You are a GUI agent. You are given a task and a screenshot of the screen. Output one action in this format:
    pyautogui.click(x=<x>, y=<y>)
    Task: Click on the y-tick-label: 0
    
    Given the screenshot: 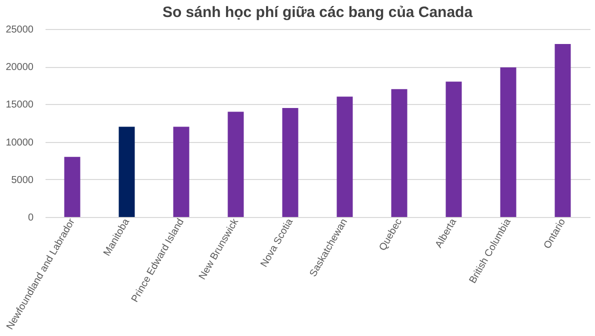 What is the action you would take?
    pyautogui.click(x=31, y=218)
    